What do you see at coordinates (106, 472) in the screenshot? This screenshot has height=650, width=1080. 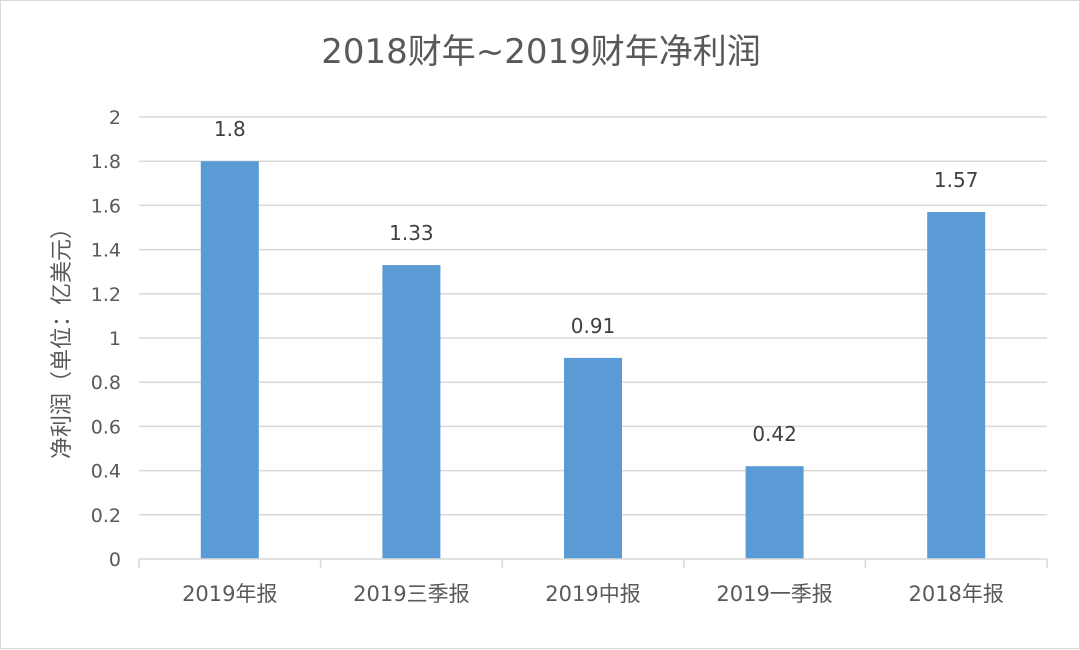 I see `y-tick-label: 0.4` at bounding box center [106, 472].